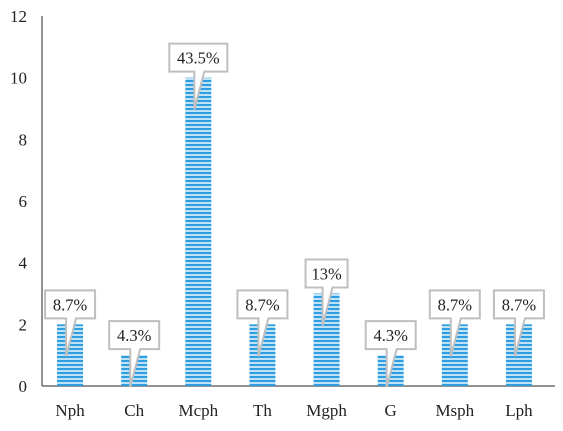  Describe the element at coordinates (391, 410) in the screenshot. I see `category-label: G` at that location.